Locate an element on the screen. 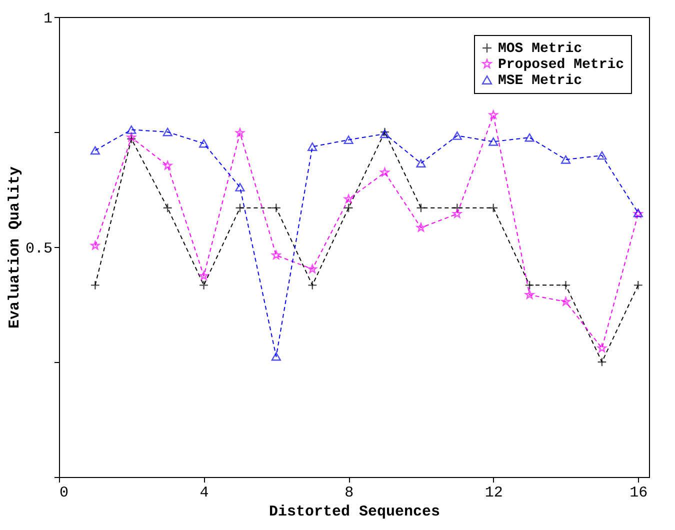  x-tick-label: 8 is located at coordinates (349, 493).